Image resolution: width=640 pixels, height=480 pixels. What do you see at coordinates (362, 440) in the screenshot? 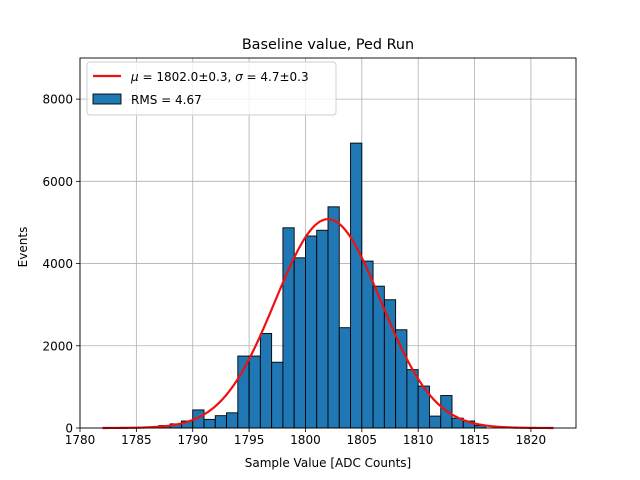
I see `x-tick-label: 1805` at bounding box center [362, 440].